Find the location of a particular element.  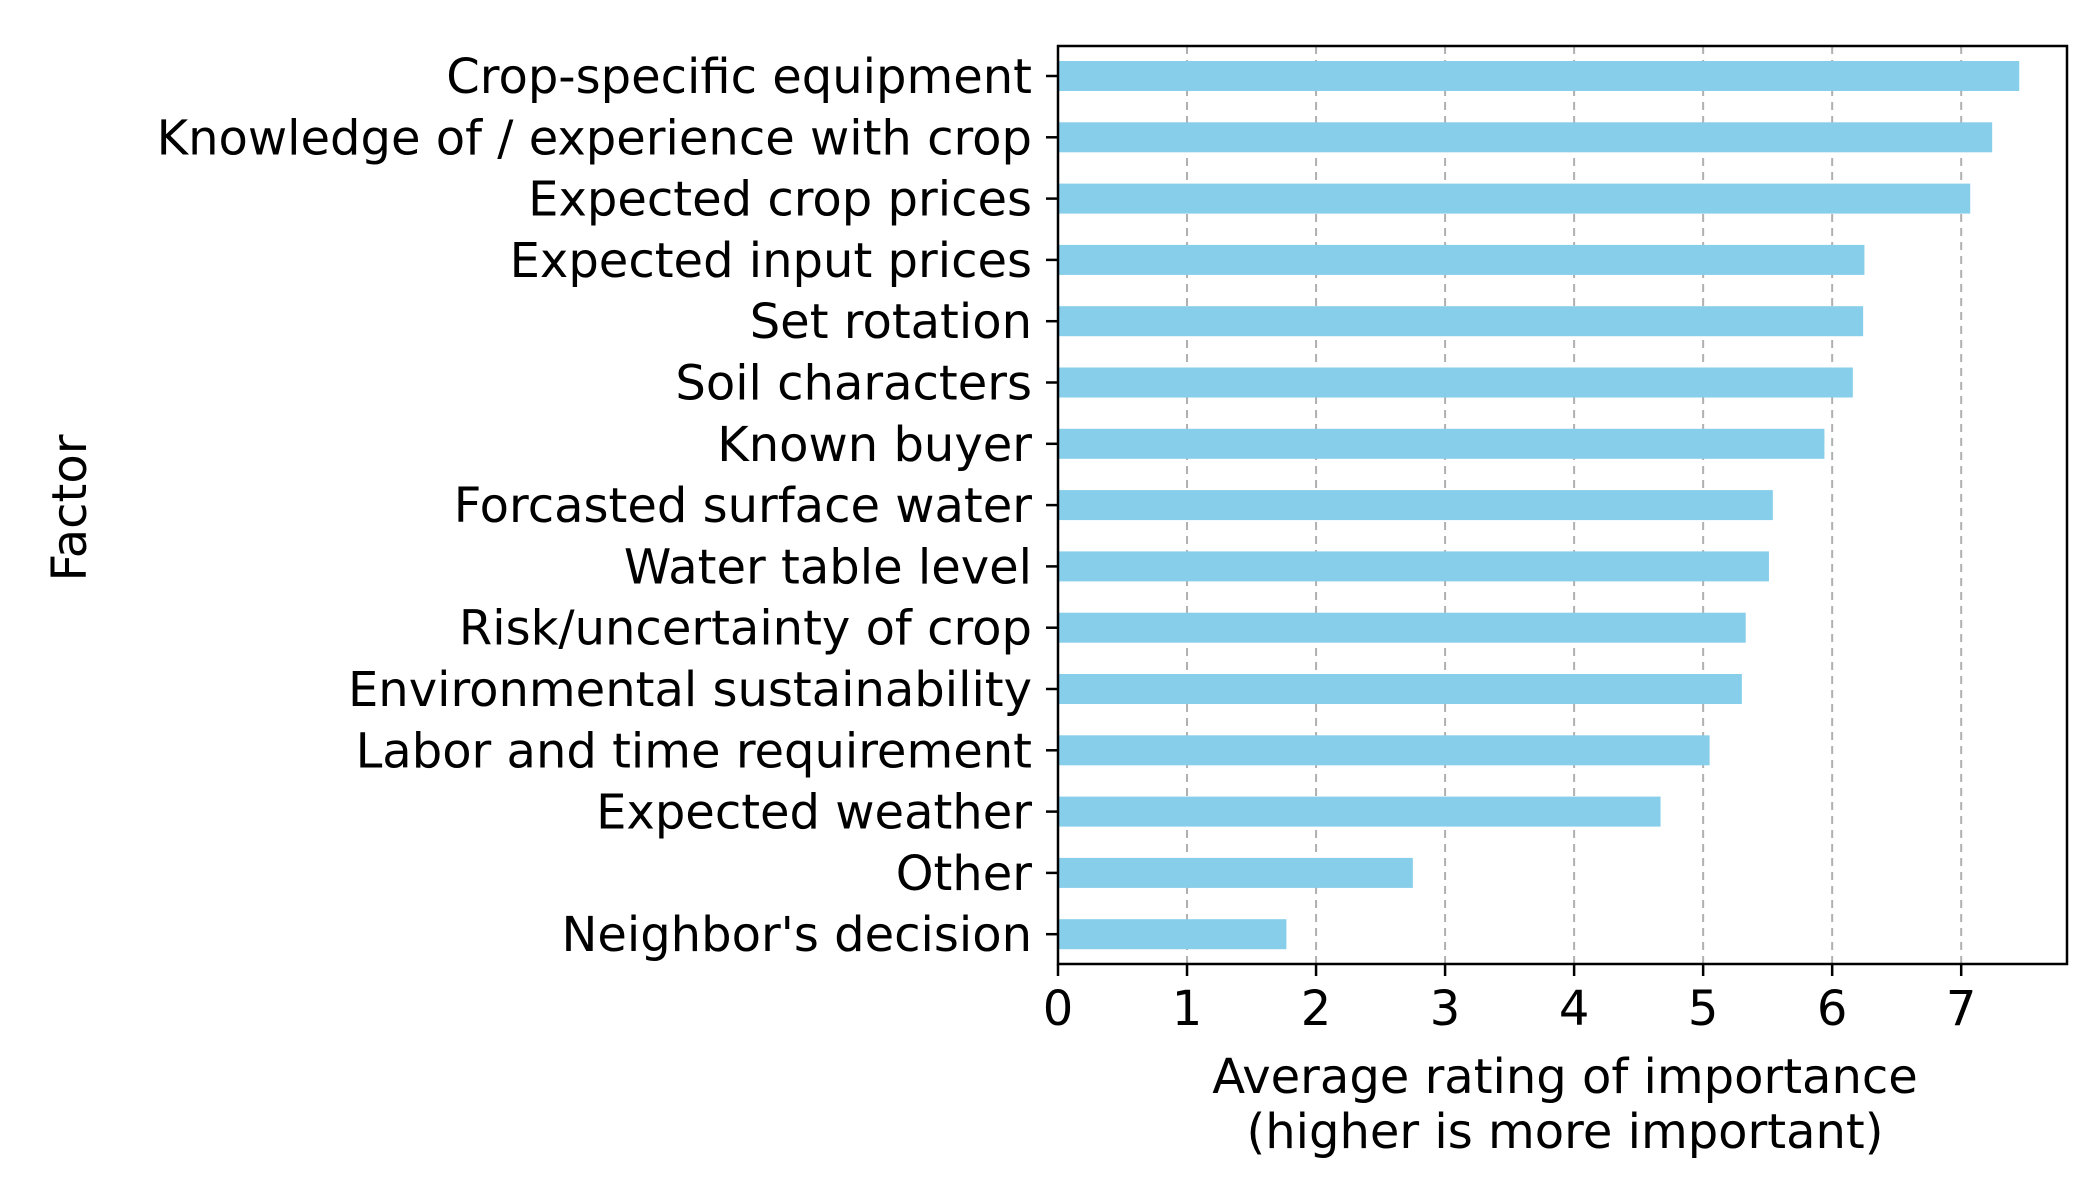

y-tick-label: Risk/uncertainty of crop is located at coordinates (745, 629).